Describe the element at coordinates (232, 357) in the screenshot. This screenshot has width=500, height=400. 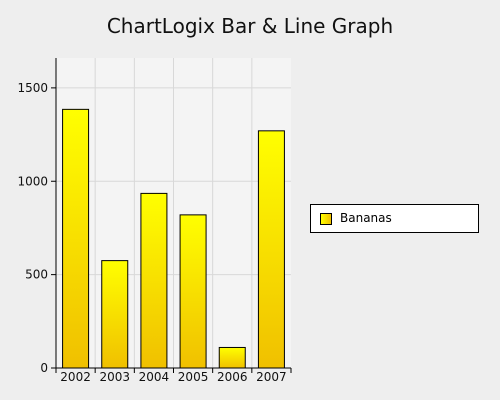
I see `bar-2006` at that location.